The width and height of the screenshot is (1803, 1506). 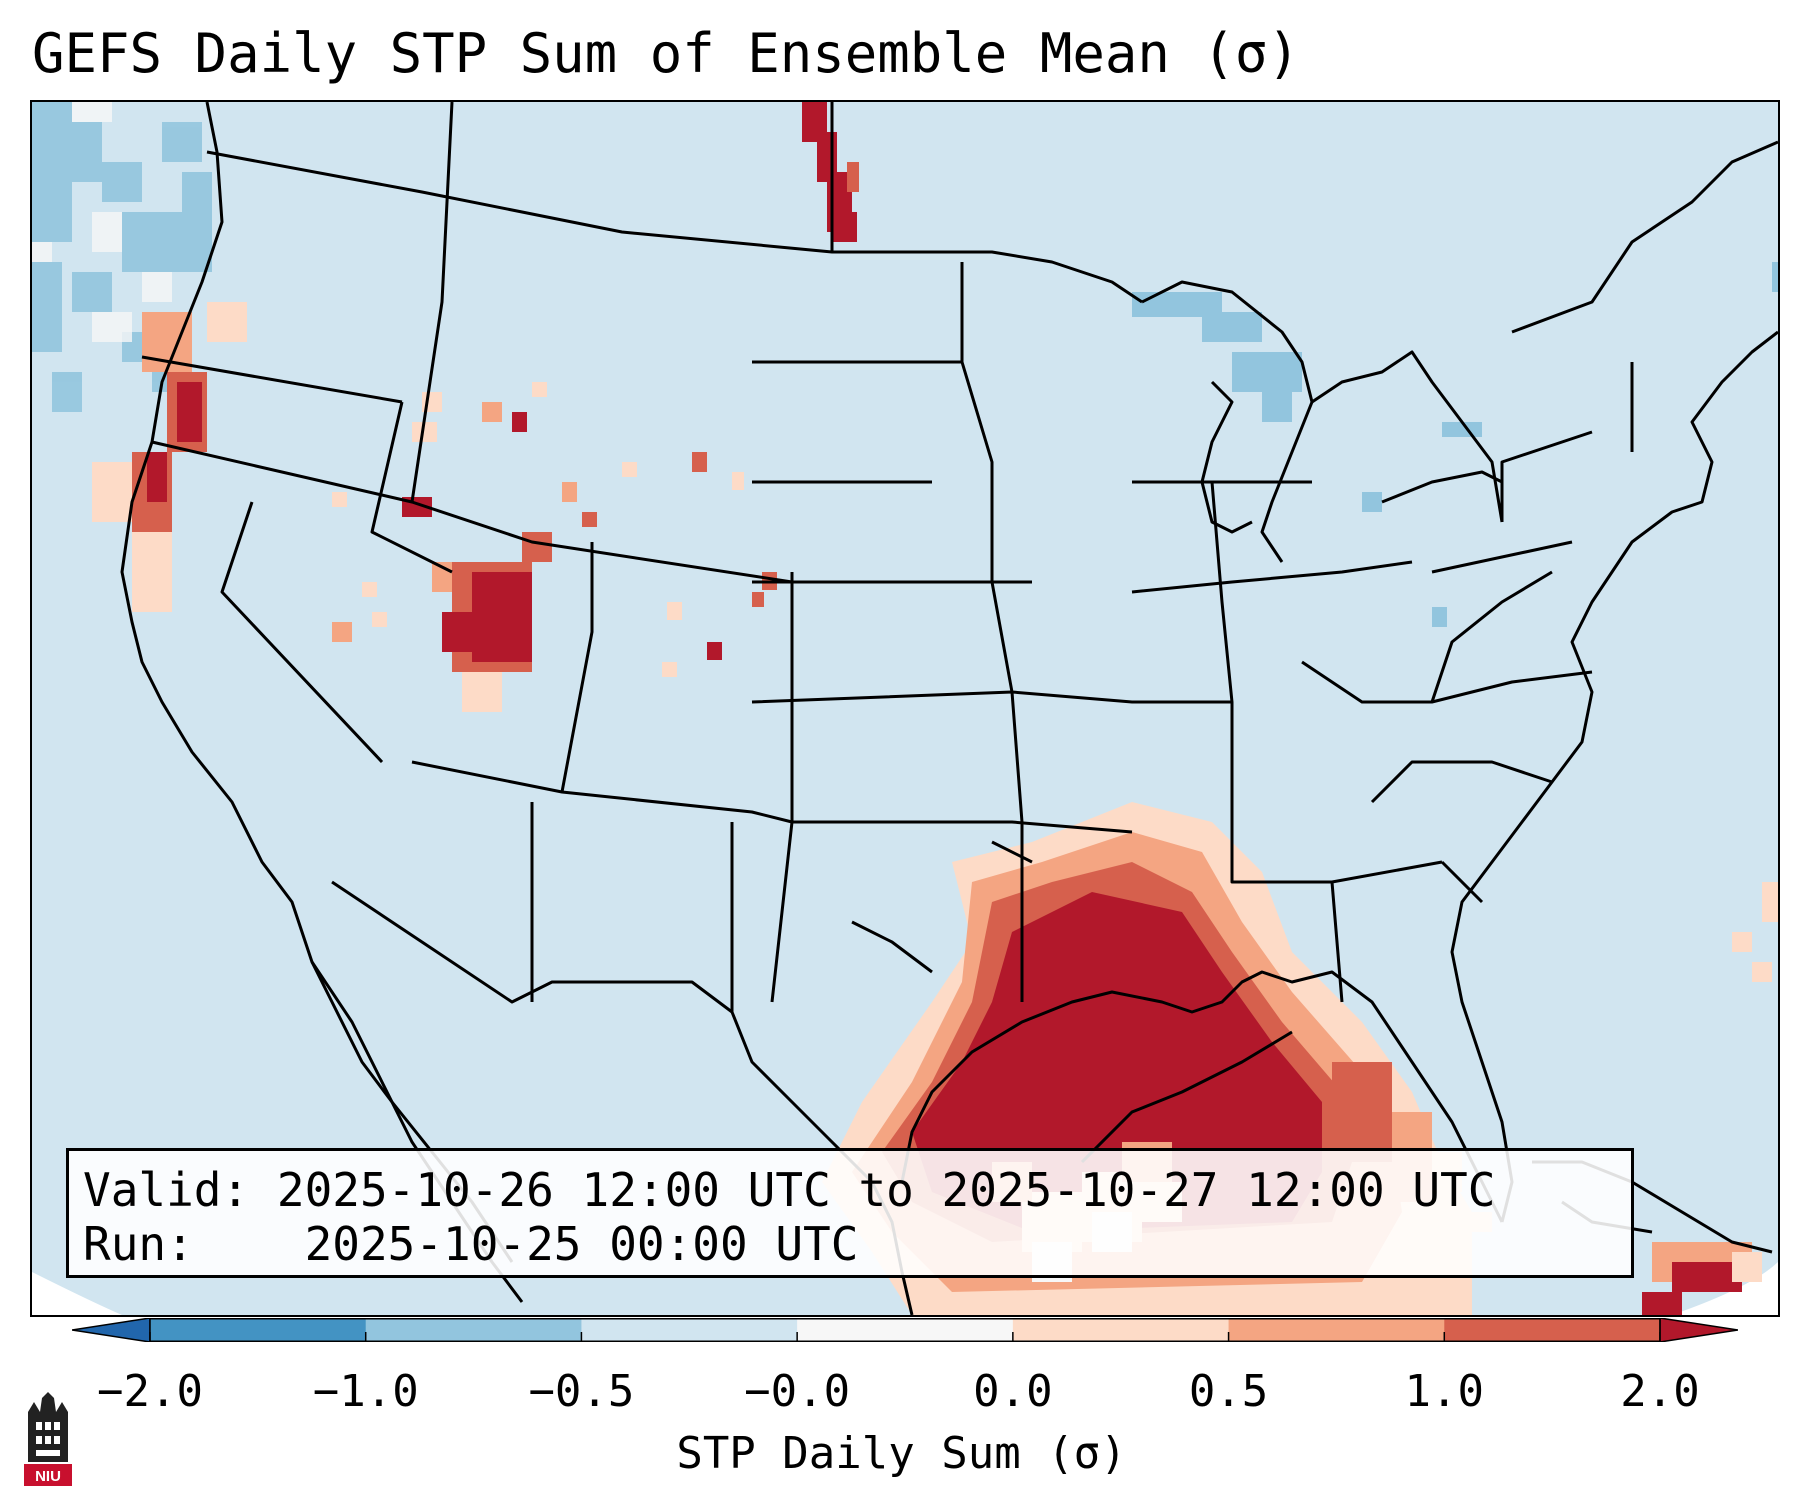 I want to click on light-anomaly-pacific, so click(x=102, y=222).